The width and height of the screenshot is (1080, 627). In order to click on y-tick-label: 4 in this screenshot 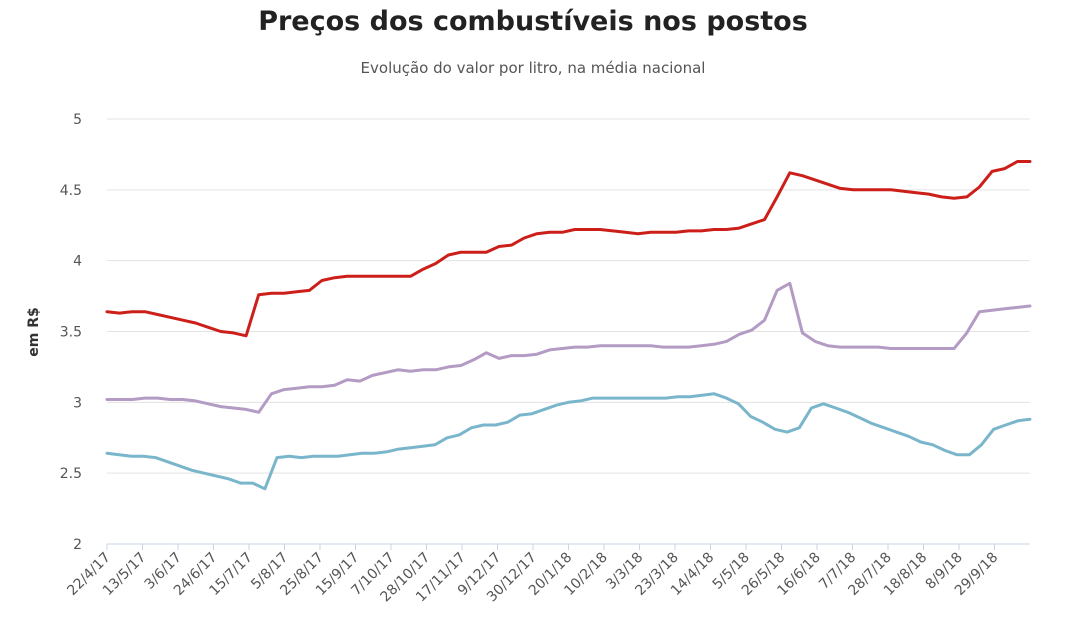, I will do `click(77, 262)`.